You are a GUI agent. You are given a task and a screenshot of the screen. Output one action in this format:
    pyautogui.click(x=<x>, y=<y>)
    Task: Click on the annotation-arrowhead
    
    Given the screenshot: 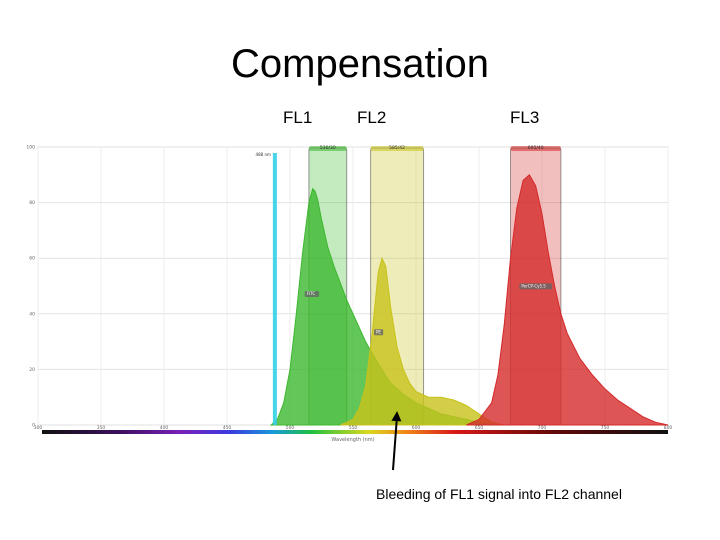 What is the action you would take?
    pyautogui.click(x=396, y=416)
    